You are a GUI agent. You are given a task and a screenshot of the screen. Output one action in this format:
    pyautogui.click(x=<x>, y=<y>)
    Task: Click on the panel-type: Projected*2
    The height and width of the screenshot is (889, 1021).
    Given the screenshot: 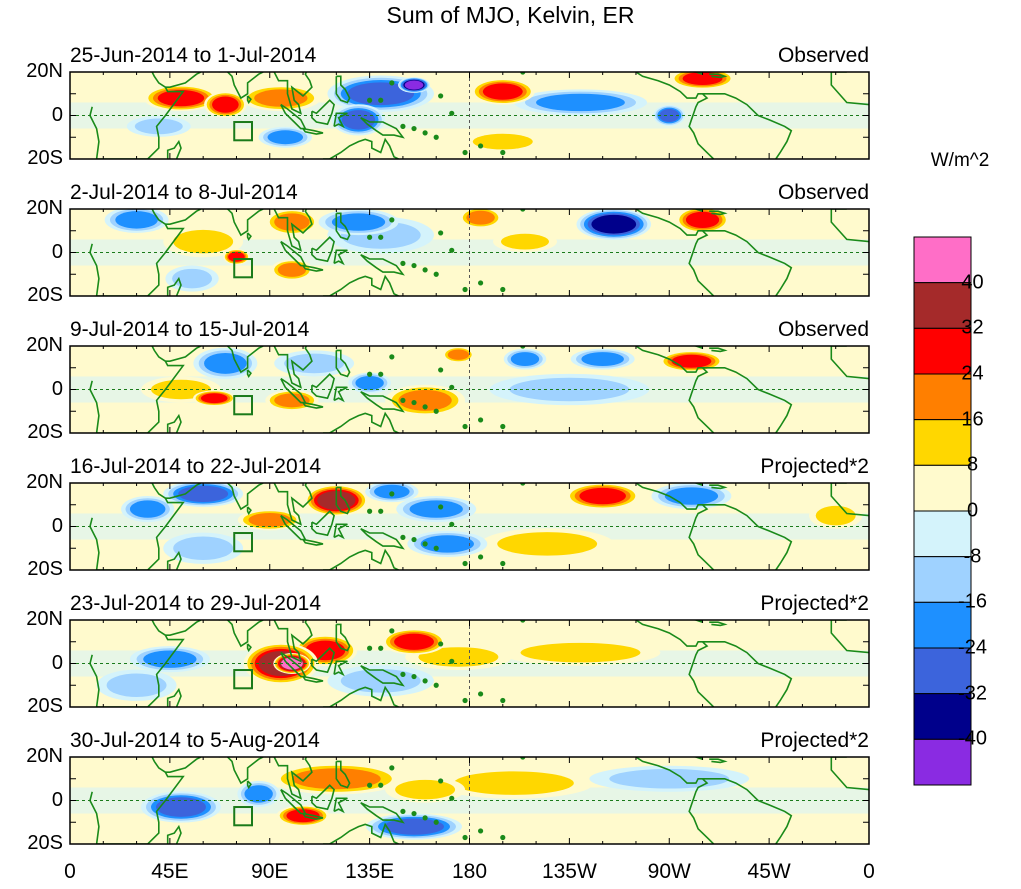 What is the action you would take?
    pyautogui.click(x=814, y=466)
    